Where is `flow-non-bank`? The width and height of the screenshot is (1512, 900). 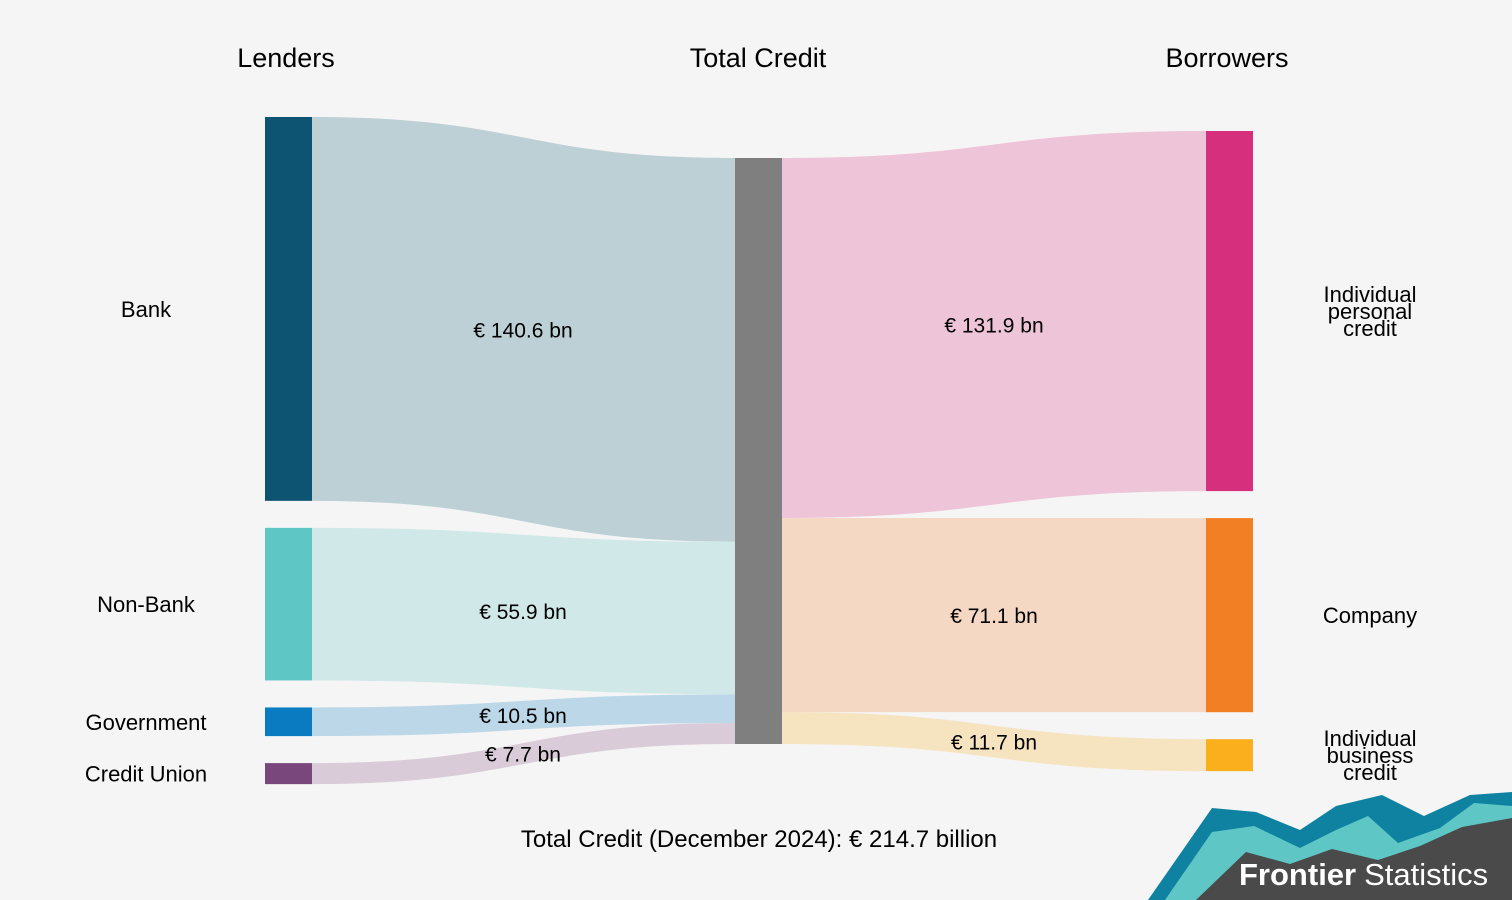 flow-non-bank is located at coordinates (523, 611).